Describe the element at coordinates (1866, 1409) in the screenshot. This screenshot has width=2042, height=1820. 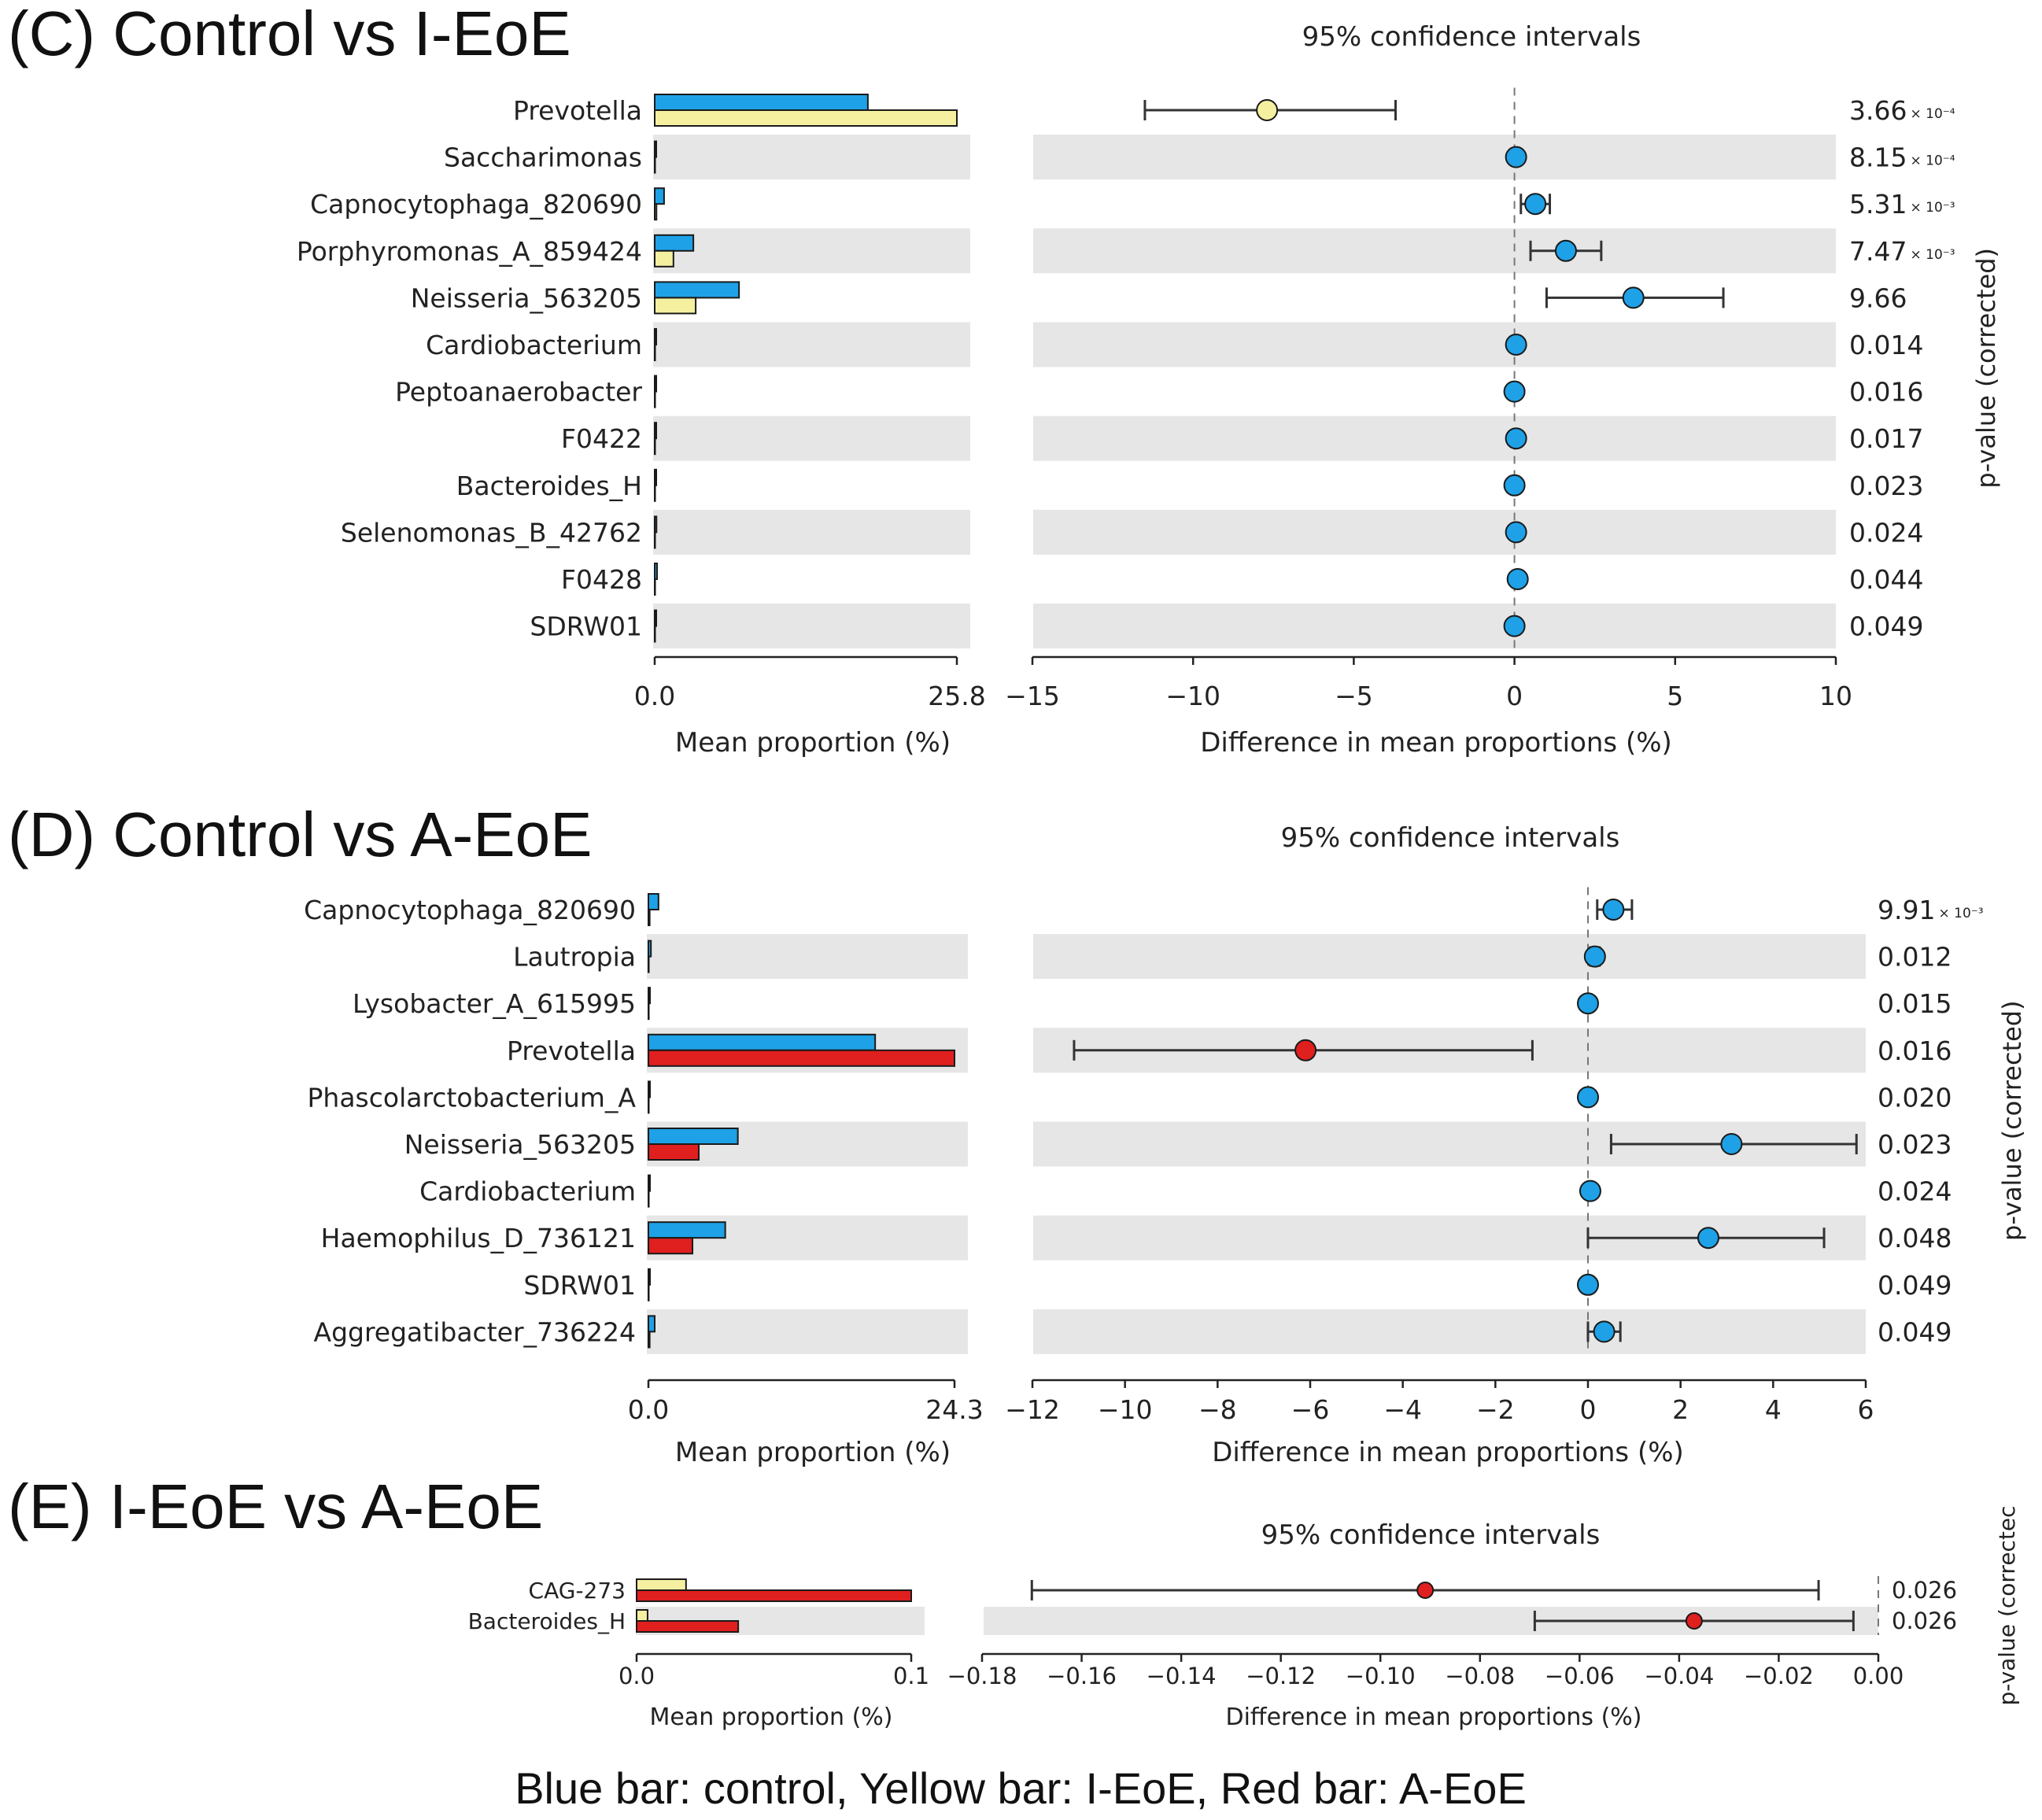
I see `ci-axis-tick-label: 6` at that location.